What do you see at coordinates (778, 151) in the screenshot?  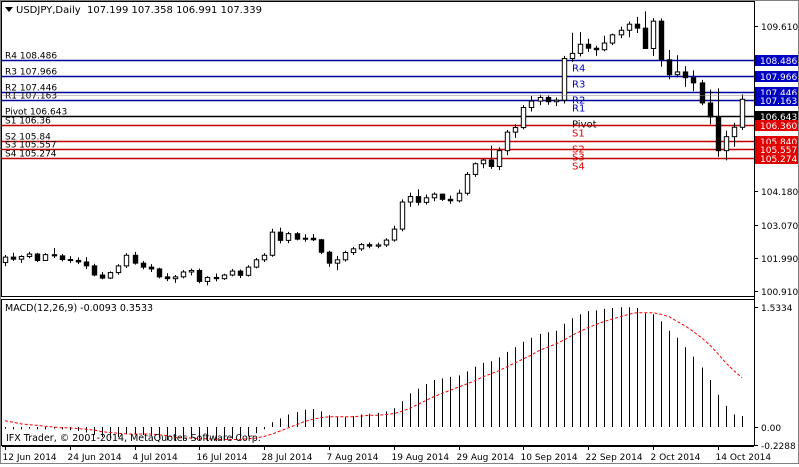 I see `pivot-price-tag-text: 105.557` at bounding box center [778, 151].